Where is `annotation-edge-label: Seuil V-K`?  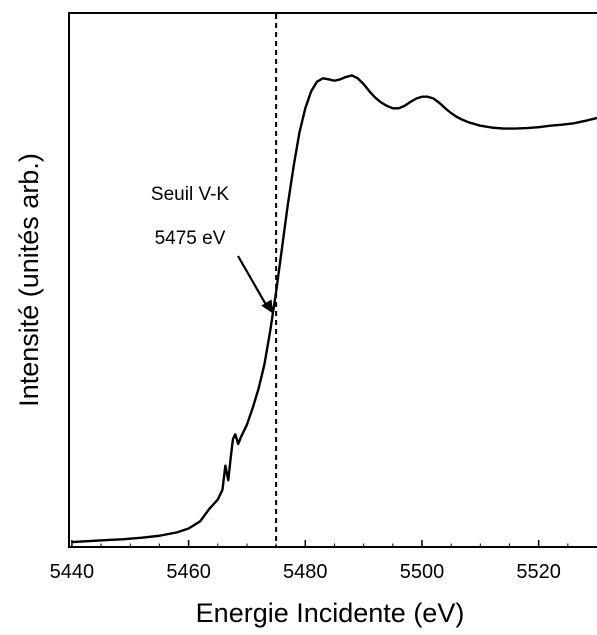
annotation-edge-label: Seuil V-K is located at coordinates (190, 194).